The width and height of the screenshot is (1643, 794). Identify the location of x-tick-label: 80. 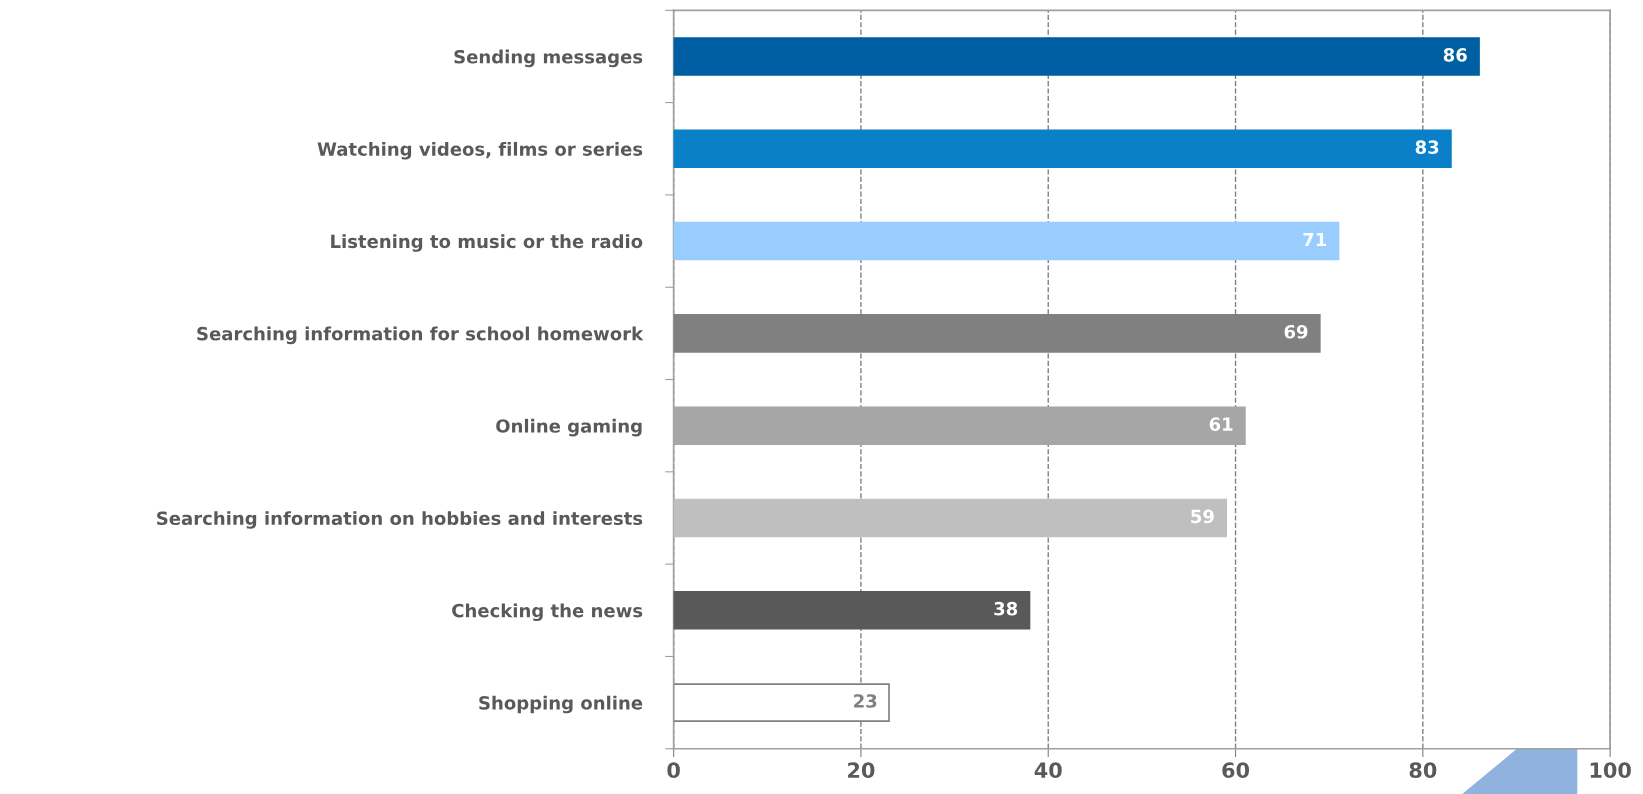
(1423, 770).